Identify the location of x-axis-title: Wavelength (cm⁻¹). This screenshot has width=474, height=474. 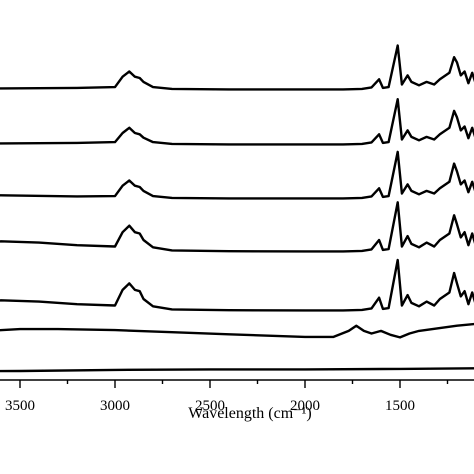
(249, 413).